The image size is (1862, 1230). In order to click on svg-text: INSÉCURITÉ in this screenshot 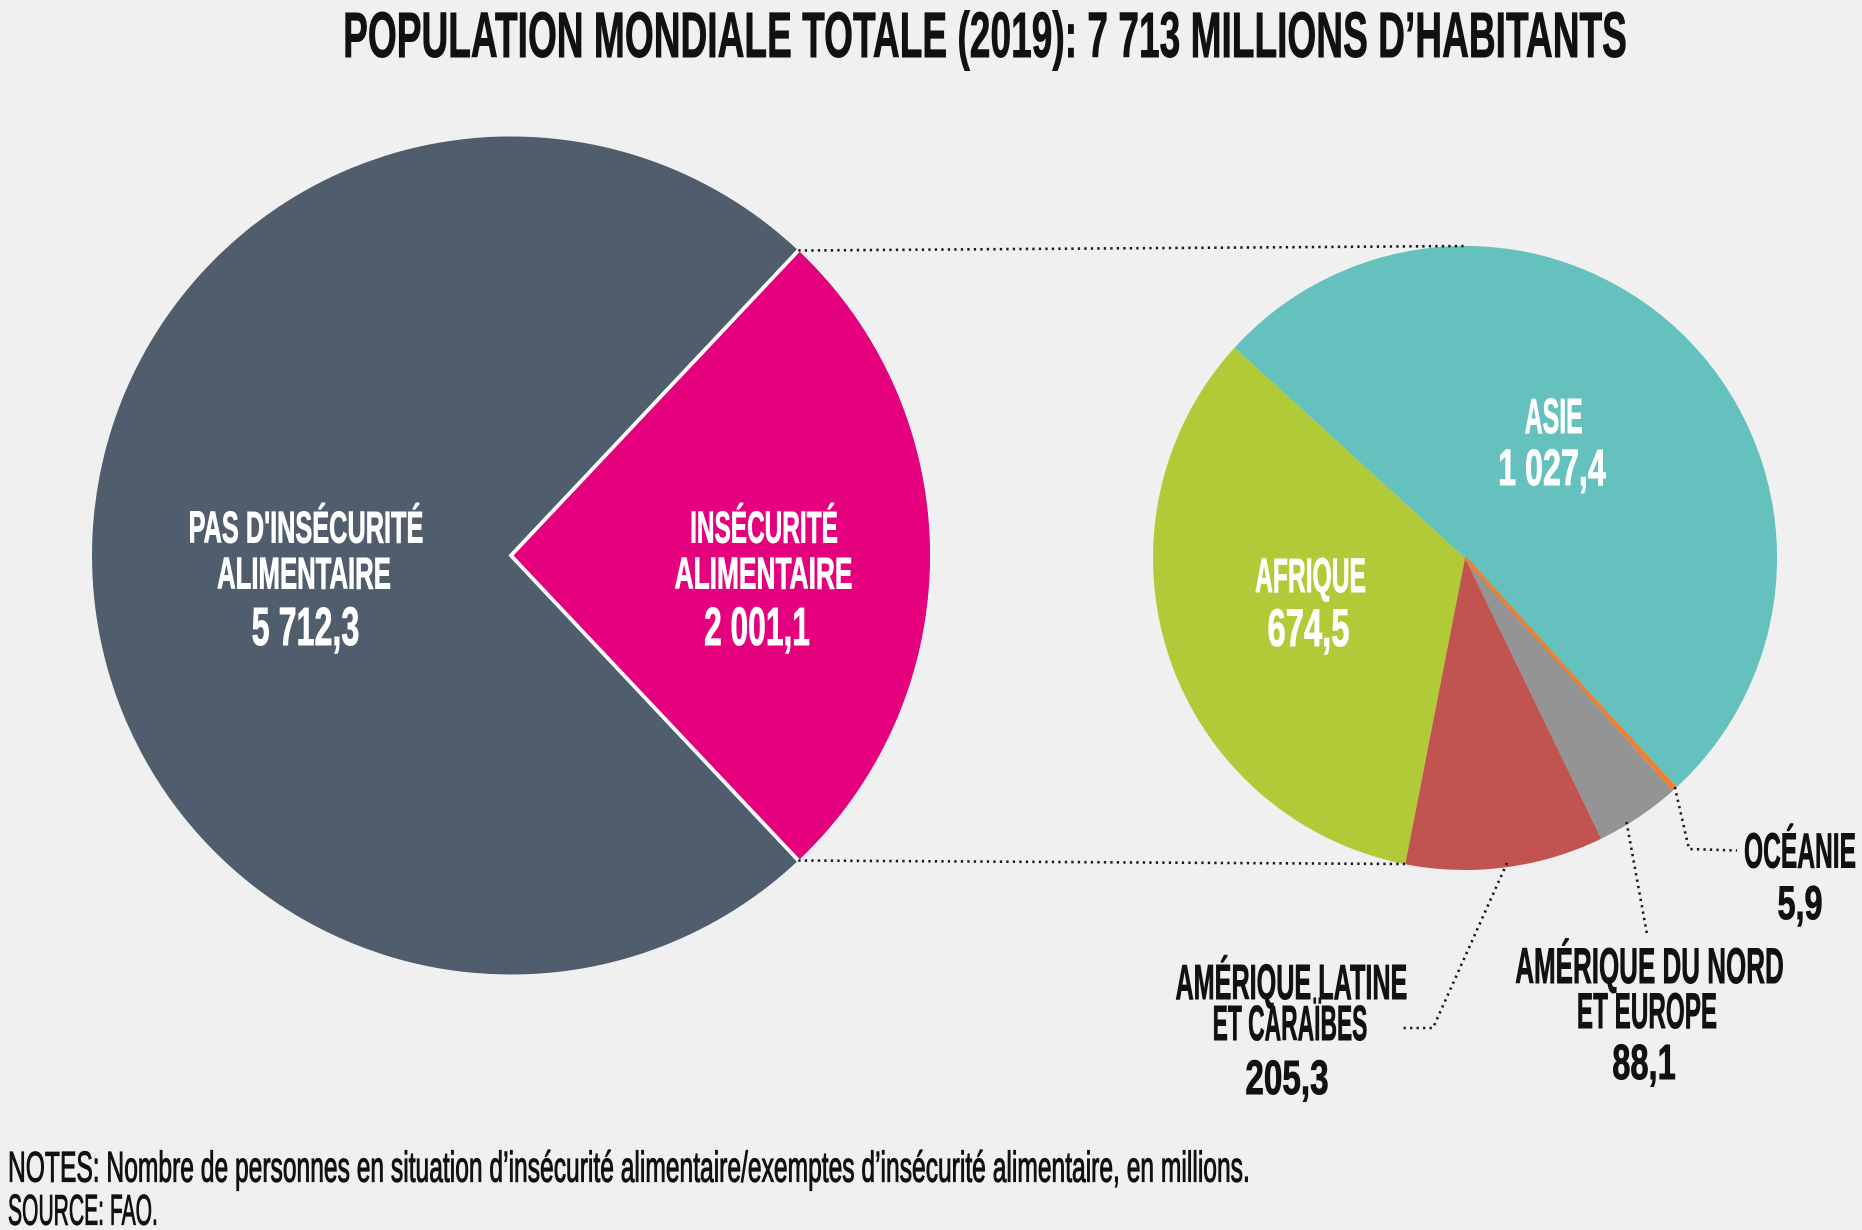, I will do `click(764, 527)`.